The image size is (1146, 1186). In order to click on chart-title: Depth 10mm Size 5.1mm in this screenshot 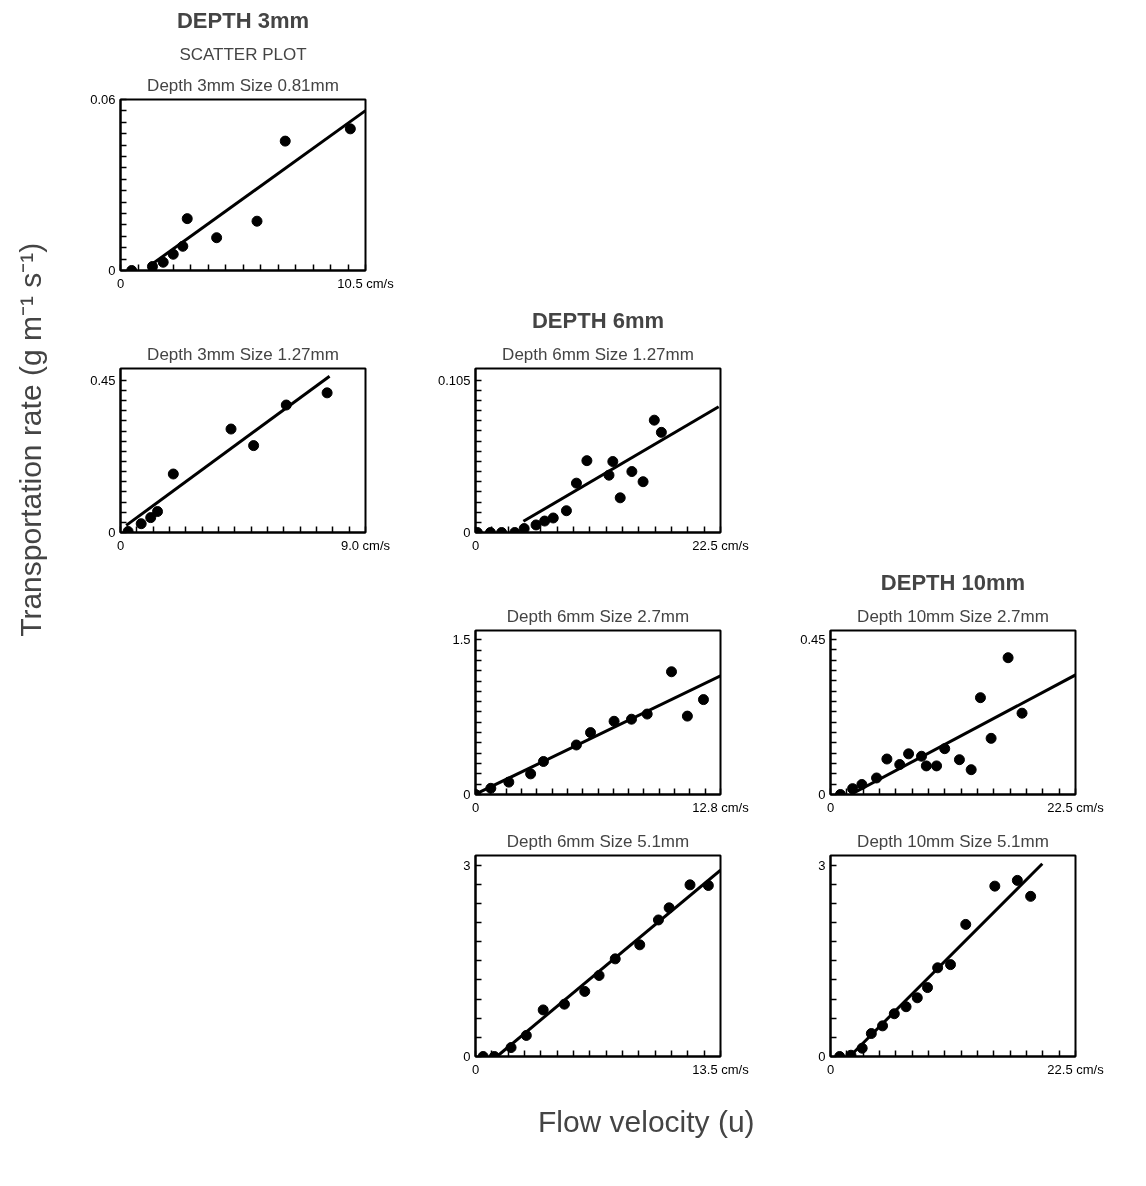, I will do `click(953, 841)`.